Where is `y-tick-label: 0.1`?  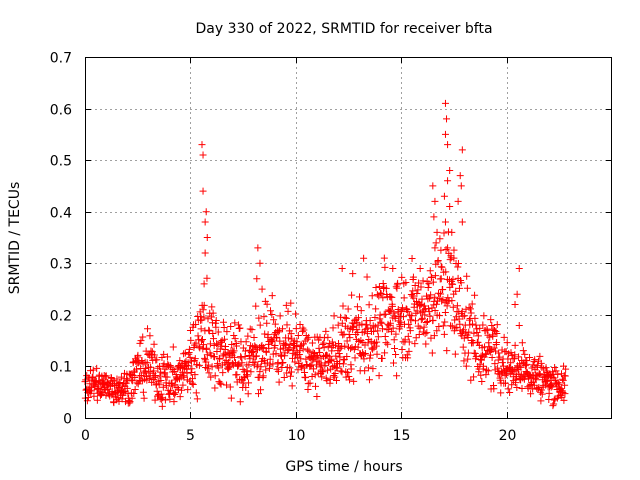
y-tick-label: 0.1 is located at coordinates (61, 368).